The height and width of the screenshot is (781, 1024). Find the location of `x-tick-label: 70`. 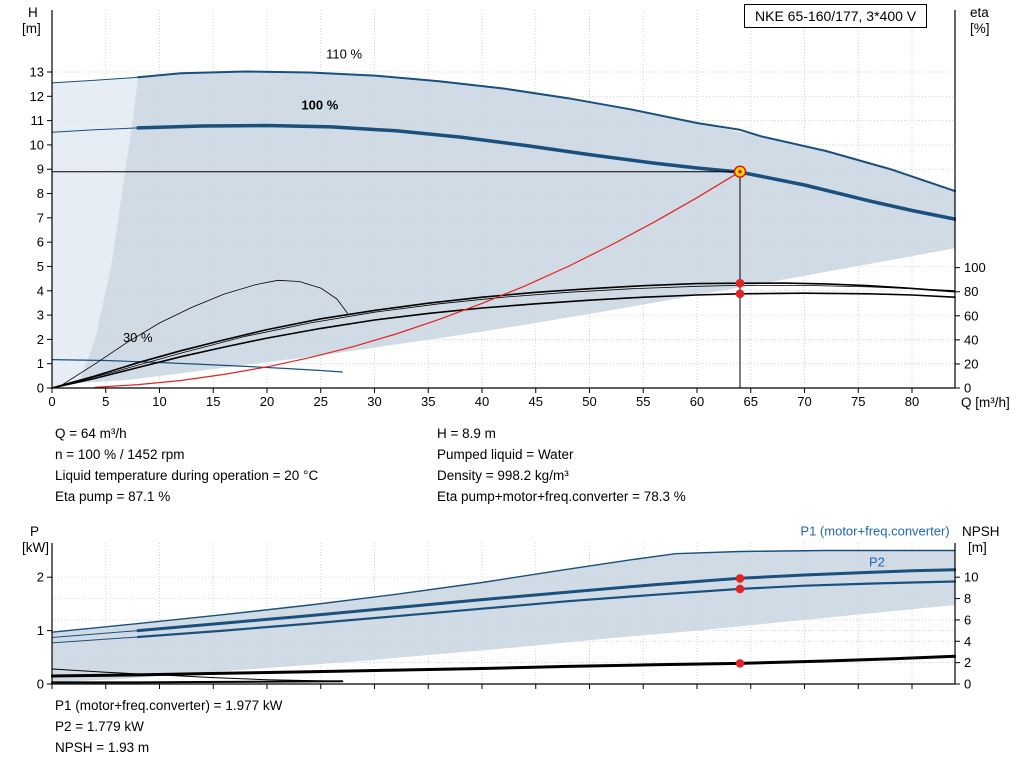

x-tick-label: 70 is located at coordinates (804, 401).